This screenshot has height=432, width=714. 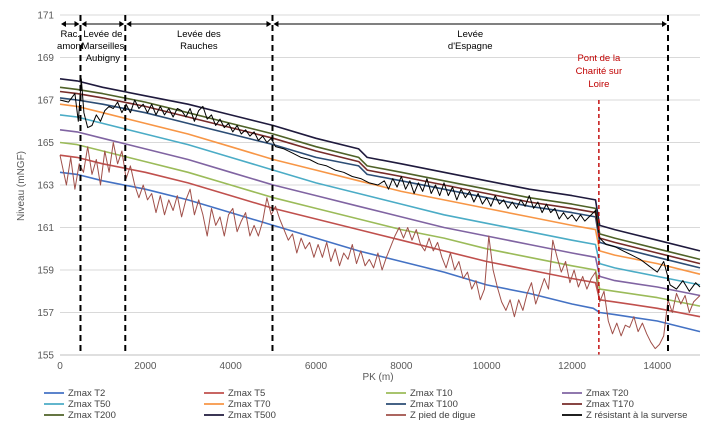 I want to click on legend-label: Zmax T70, so click(x=249, y=404).